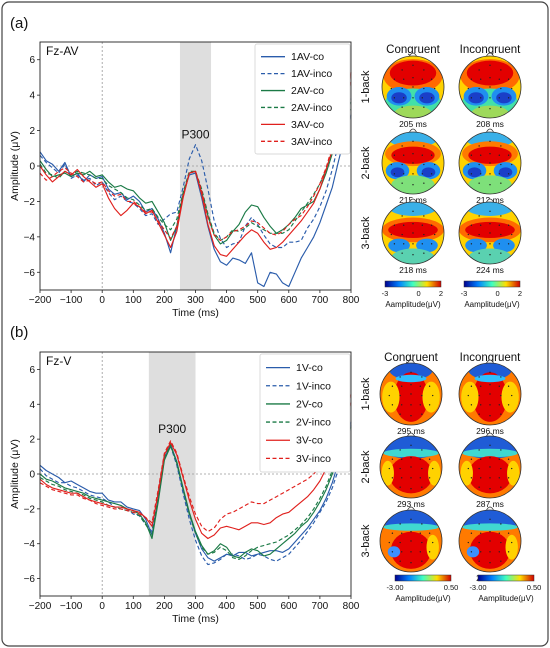  What do you see at coordinates (309, 404) in the screenshot?
I see `legend-entry: 2V-co` at bounding box center [309, 404].